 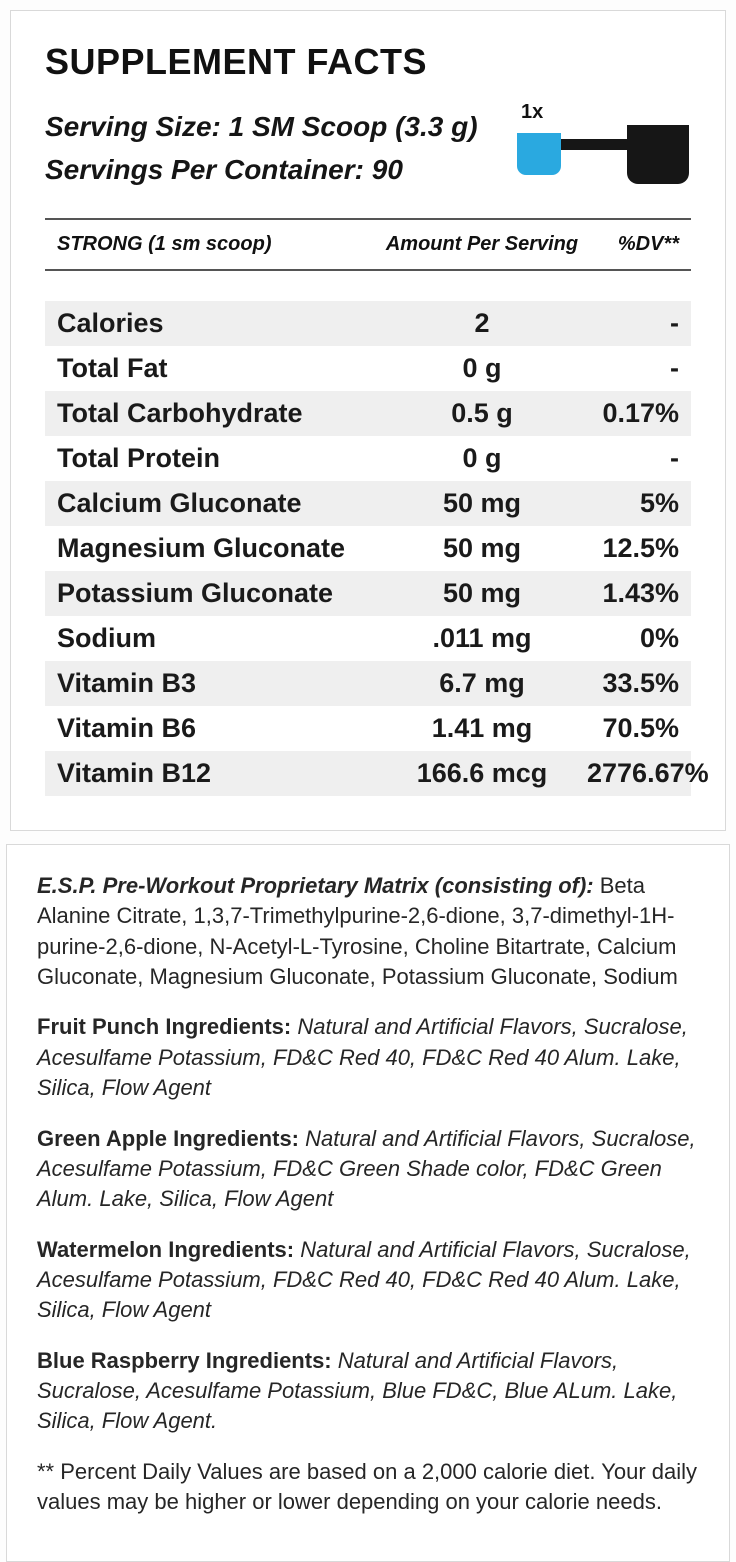 What do you see at coordinates (368, 683) in the screenshot?
I see `table-row: Vitamin B3 6.7 mg 33.5%` at bounding box center [368, 683].